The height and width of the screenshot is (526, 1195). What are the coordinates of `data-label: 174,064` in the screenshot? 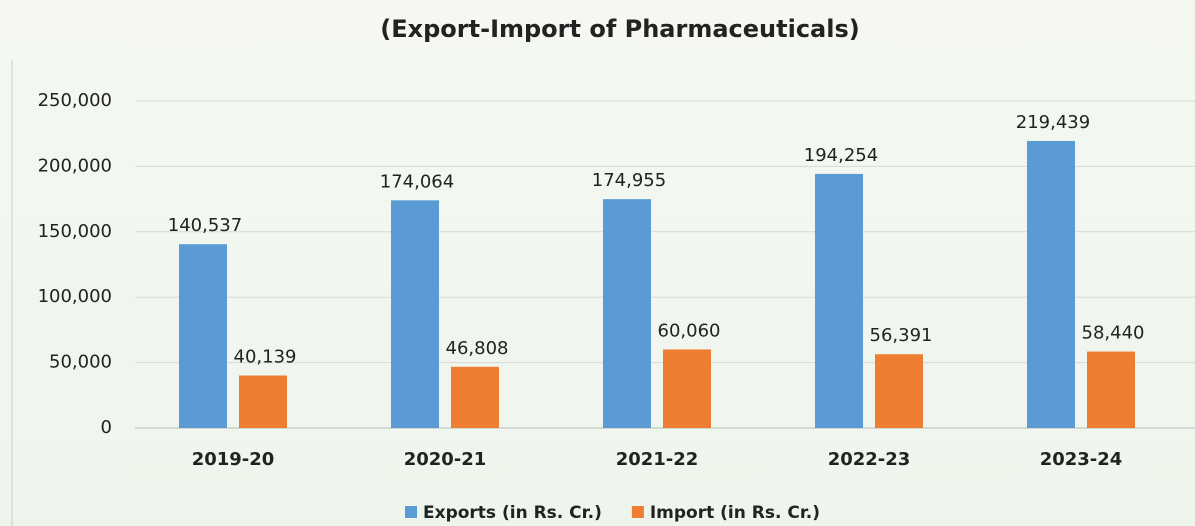 It's located at (417, 181).